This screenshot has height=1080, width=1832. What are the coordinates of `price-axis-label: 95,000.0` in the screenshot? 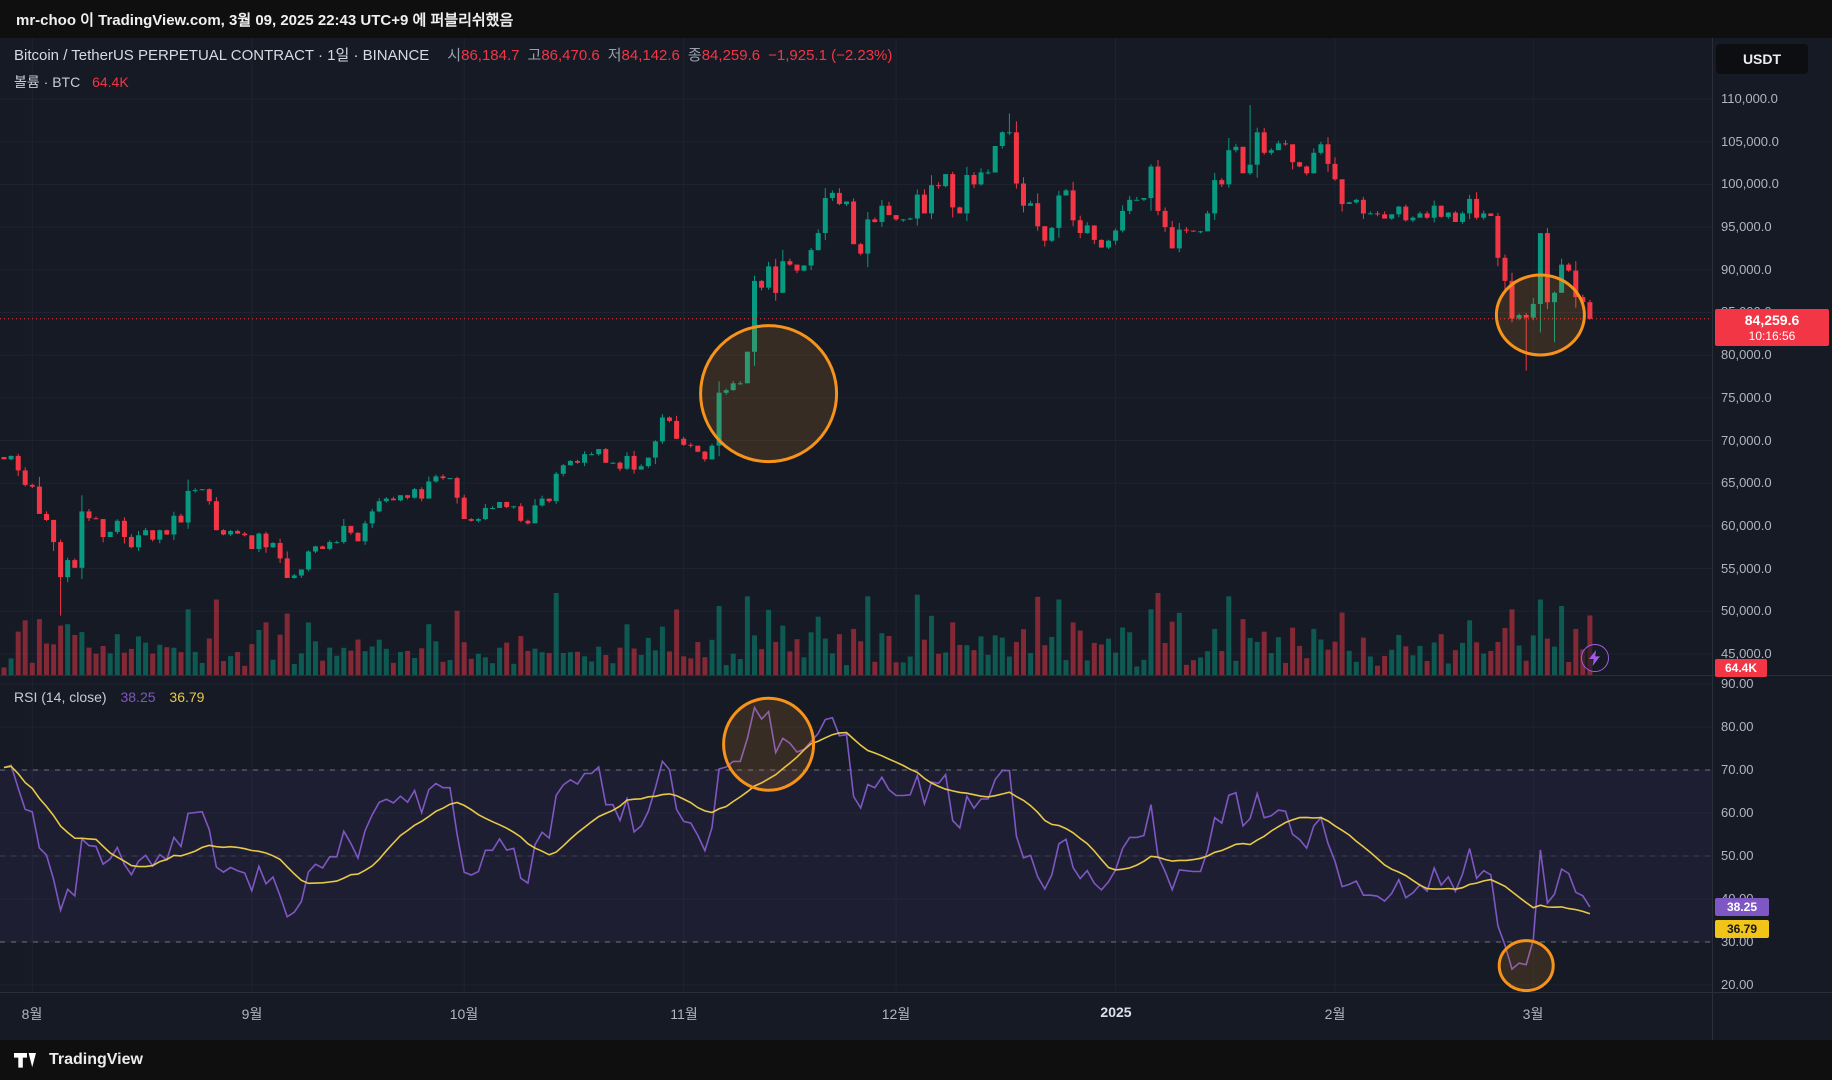 It's located at (1746, 226).